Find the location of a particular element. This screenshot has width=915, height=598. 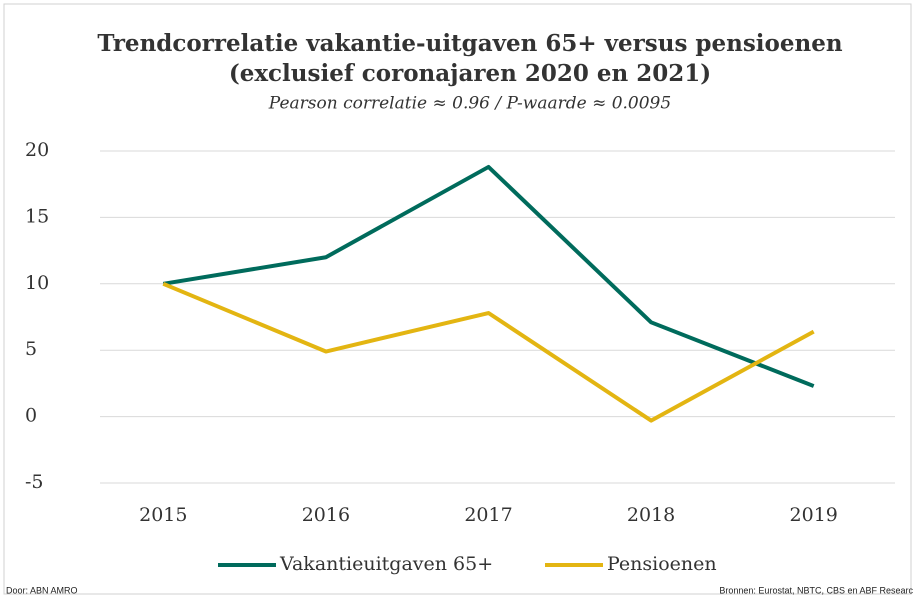

x-tick-label: 2018 is located at coordinates (651, 515).